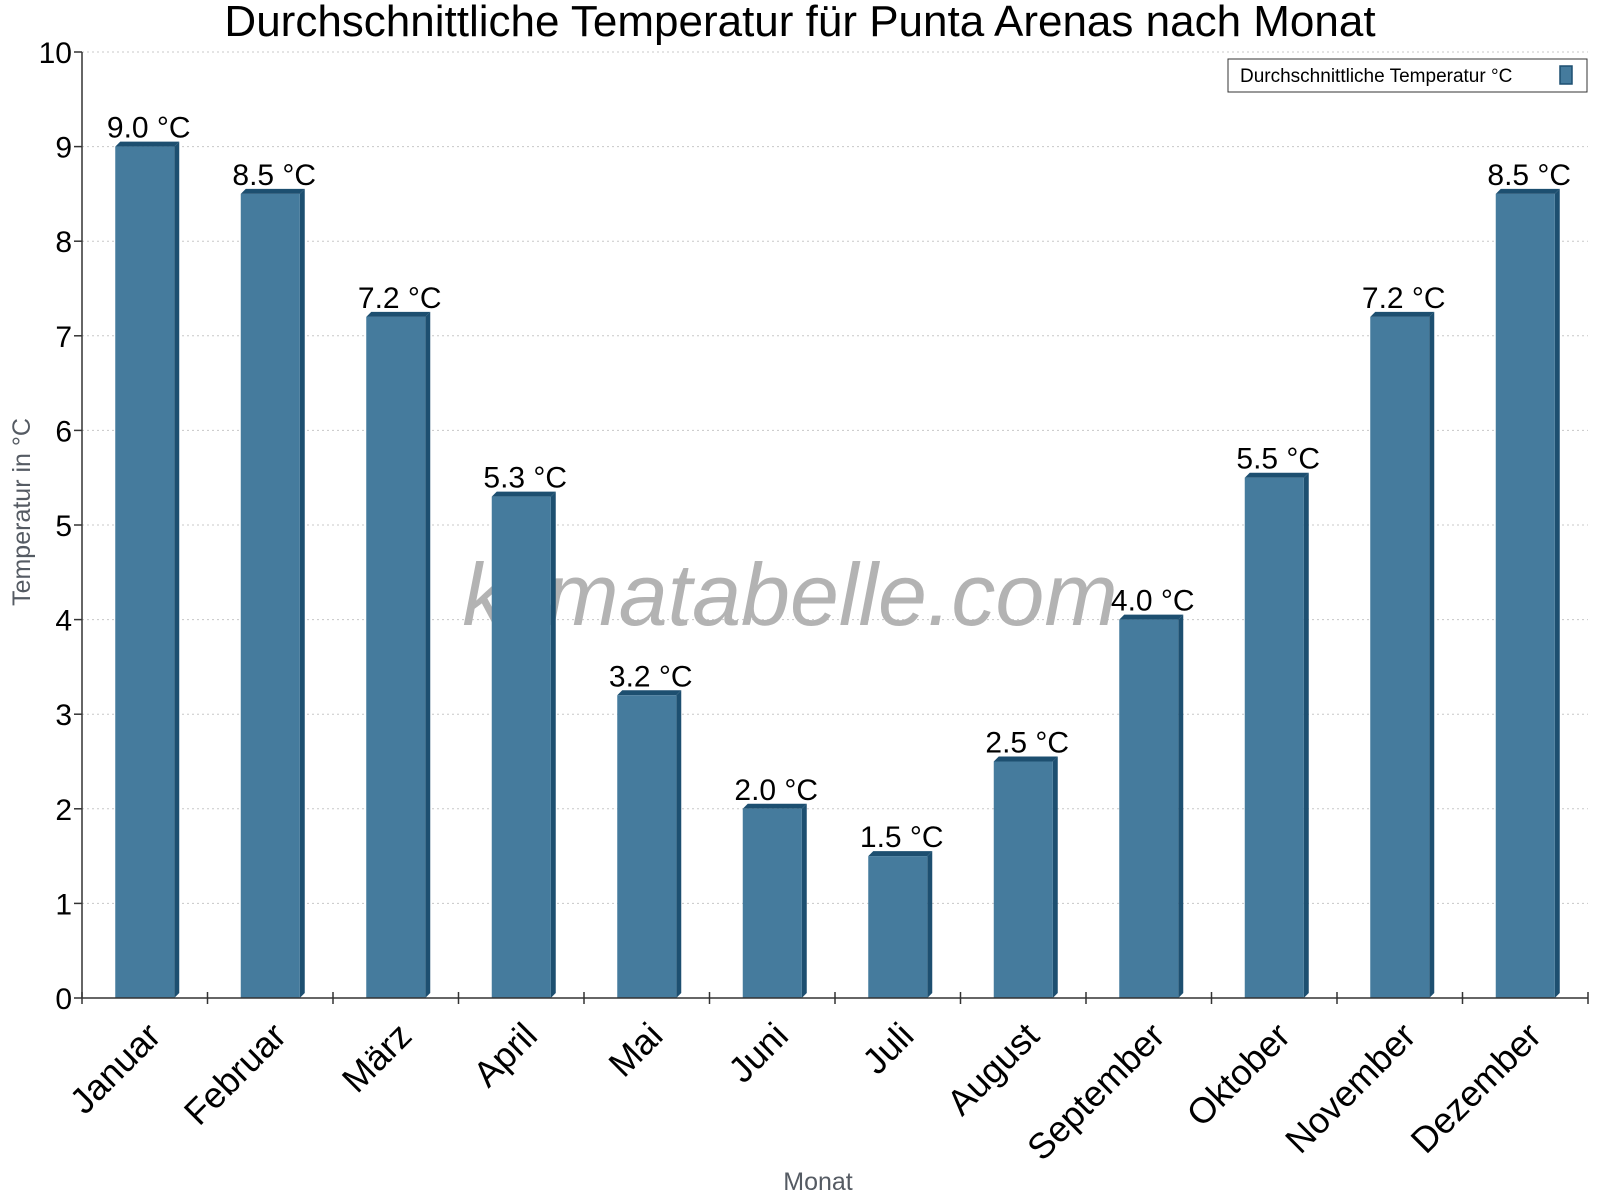  I want to click on y-tick-label: 6, so click(63, 431).